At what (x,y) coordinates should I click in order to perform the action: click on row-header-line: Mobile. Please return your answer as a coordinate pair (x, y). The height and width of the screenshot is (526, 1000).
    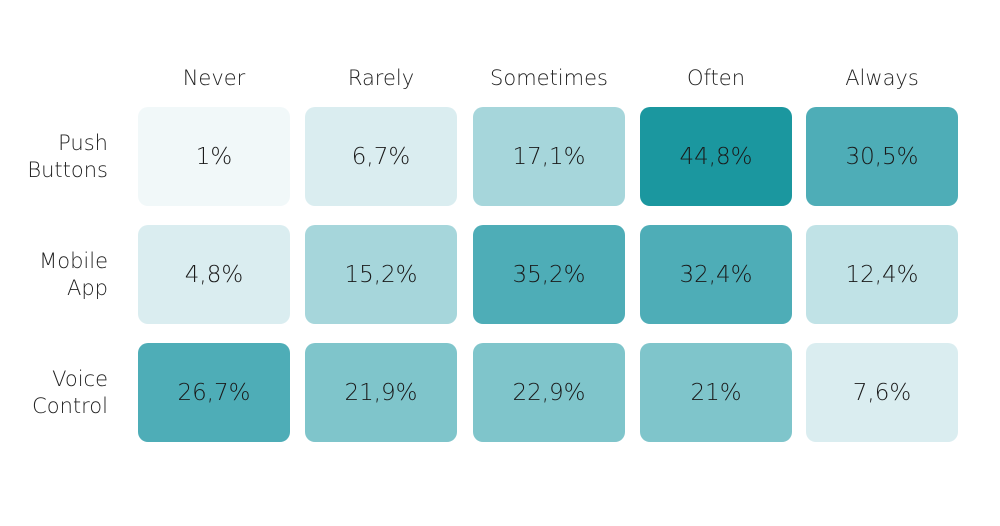
    Looking at the image, I should click on (73, 261).